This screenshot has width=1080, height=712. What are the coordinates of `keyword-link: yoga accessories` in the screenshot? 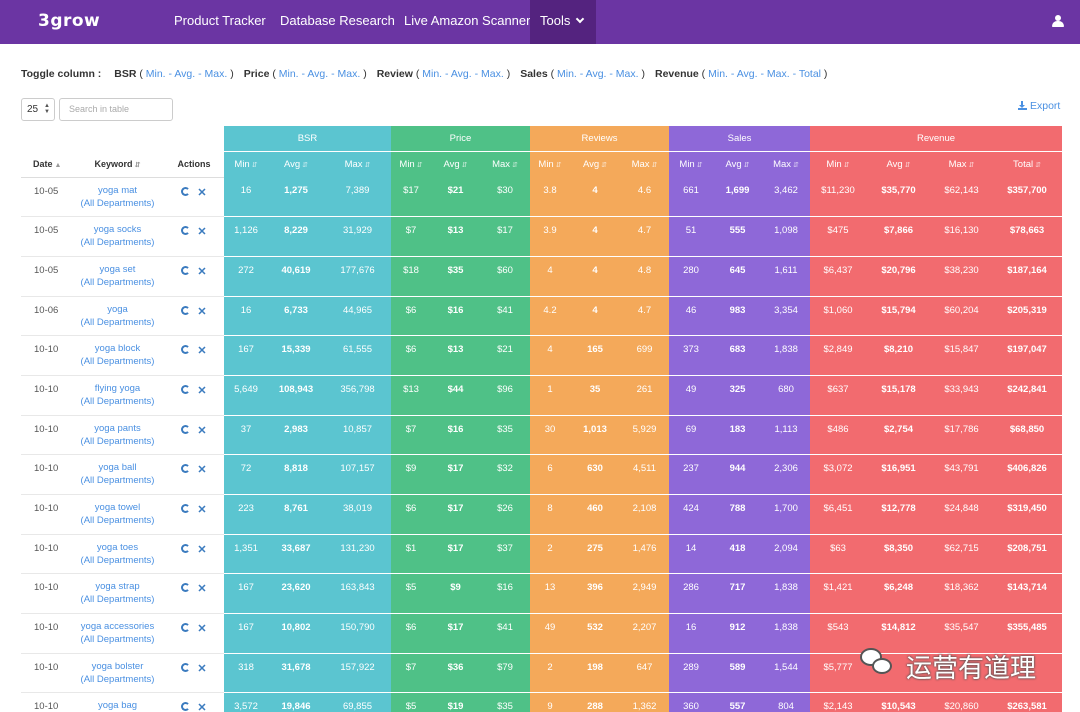 It's located at (117, 627).